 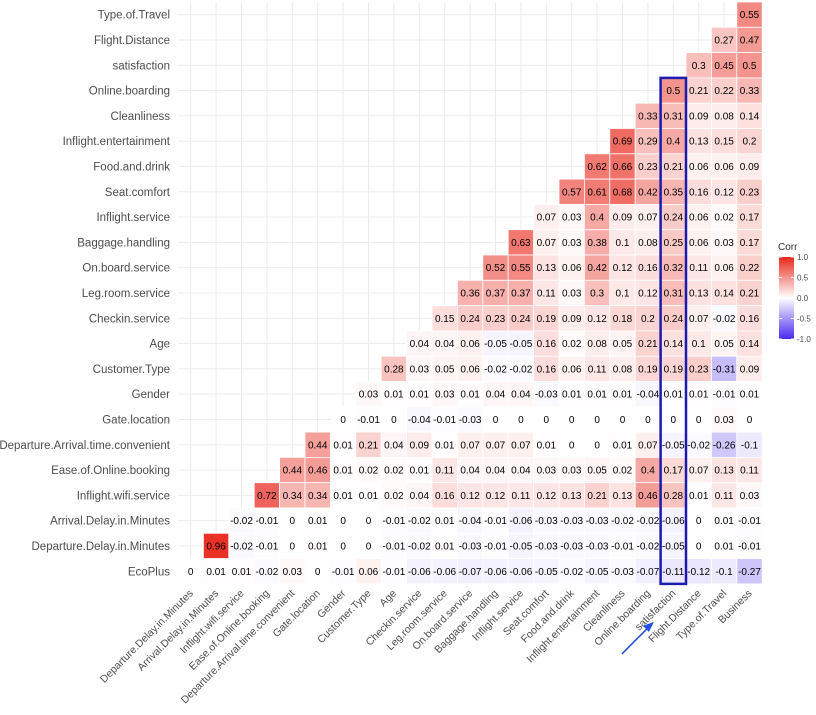 I want to click on cell-value-label: 0.25, so click(x=674, y=243).